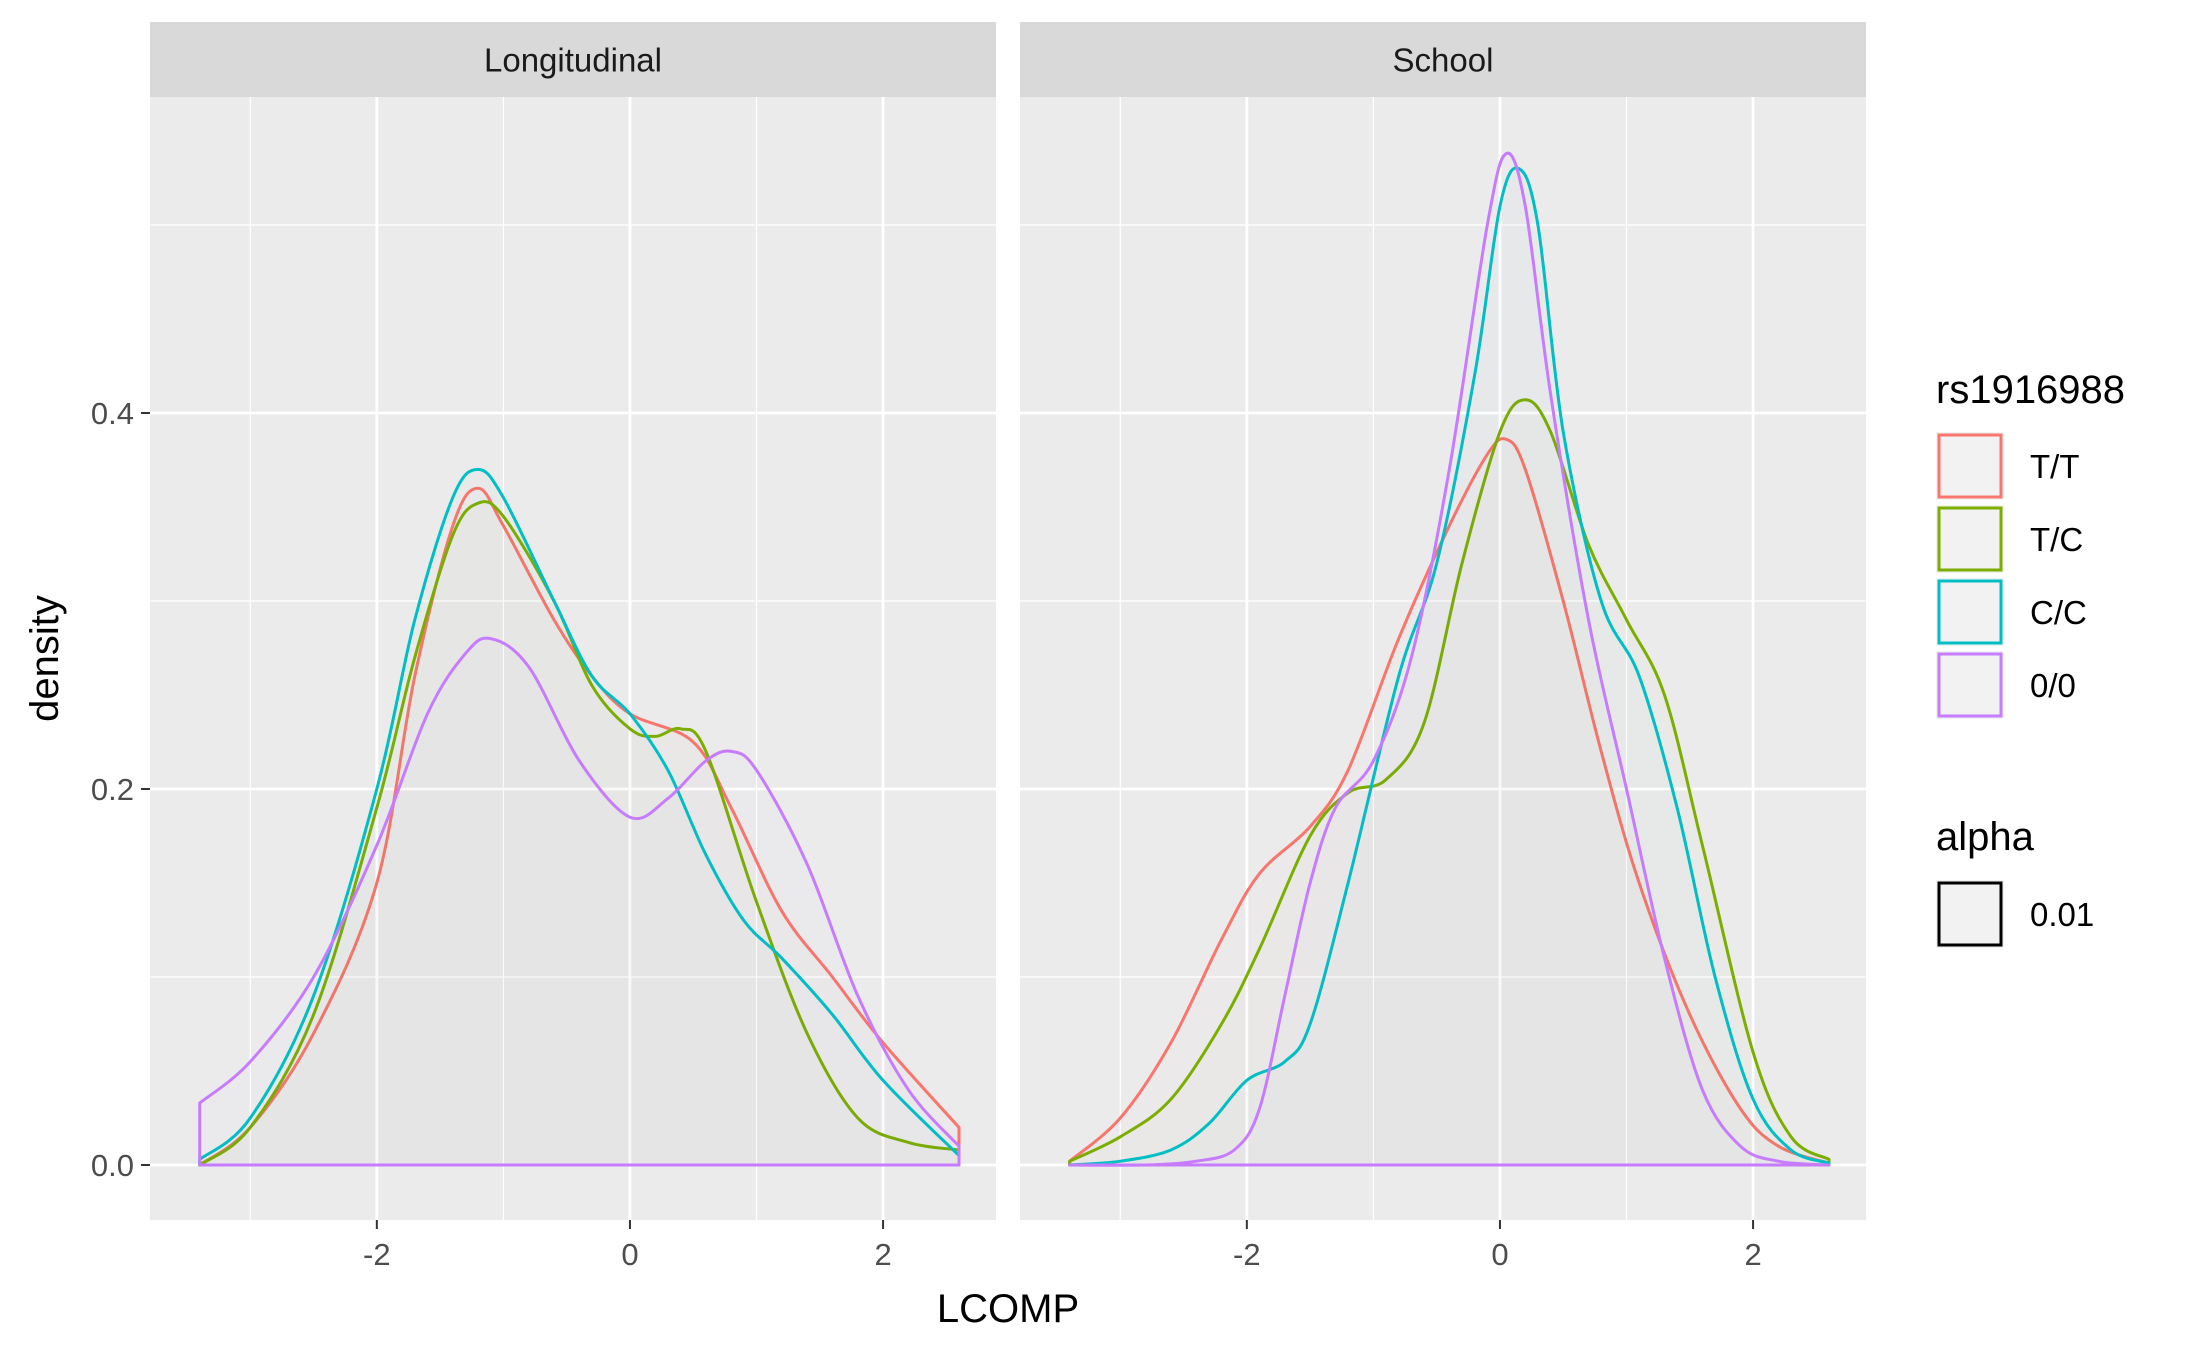  I want to click on strip-label: School, so click(1443, 60).